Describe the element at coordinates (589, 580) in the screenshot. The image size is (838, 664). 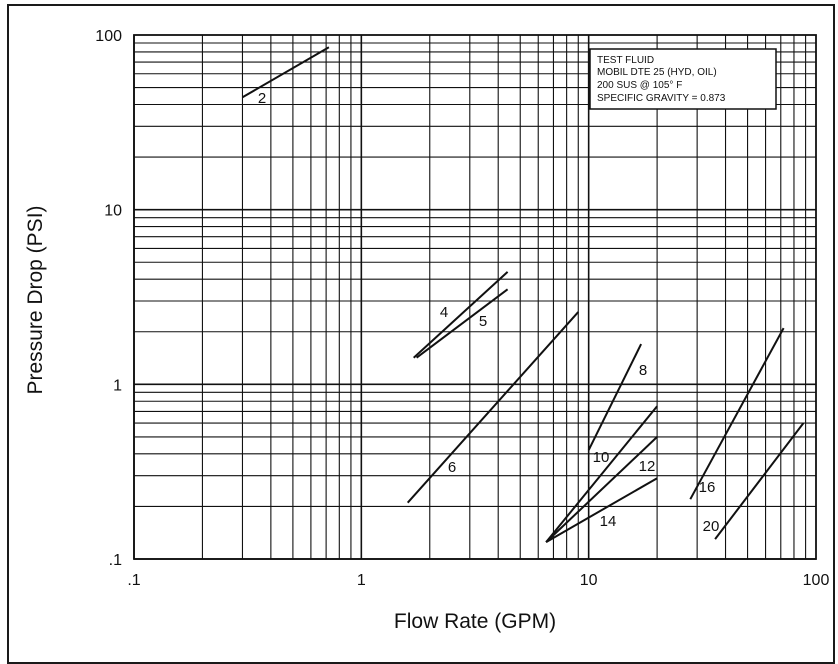
I see `x-tick-label: 10` at that location.